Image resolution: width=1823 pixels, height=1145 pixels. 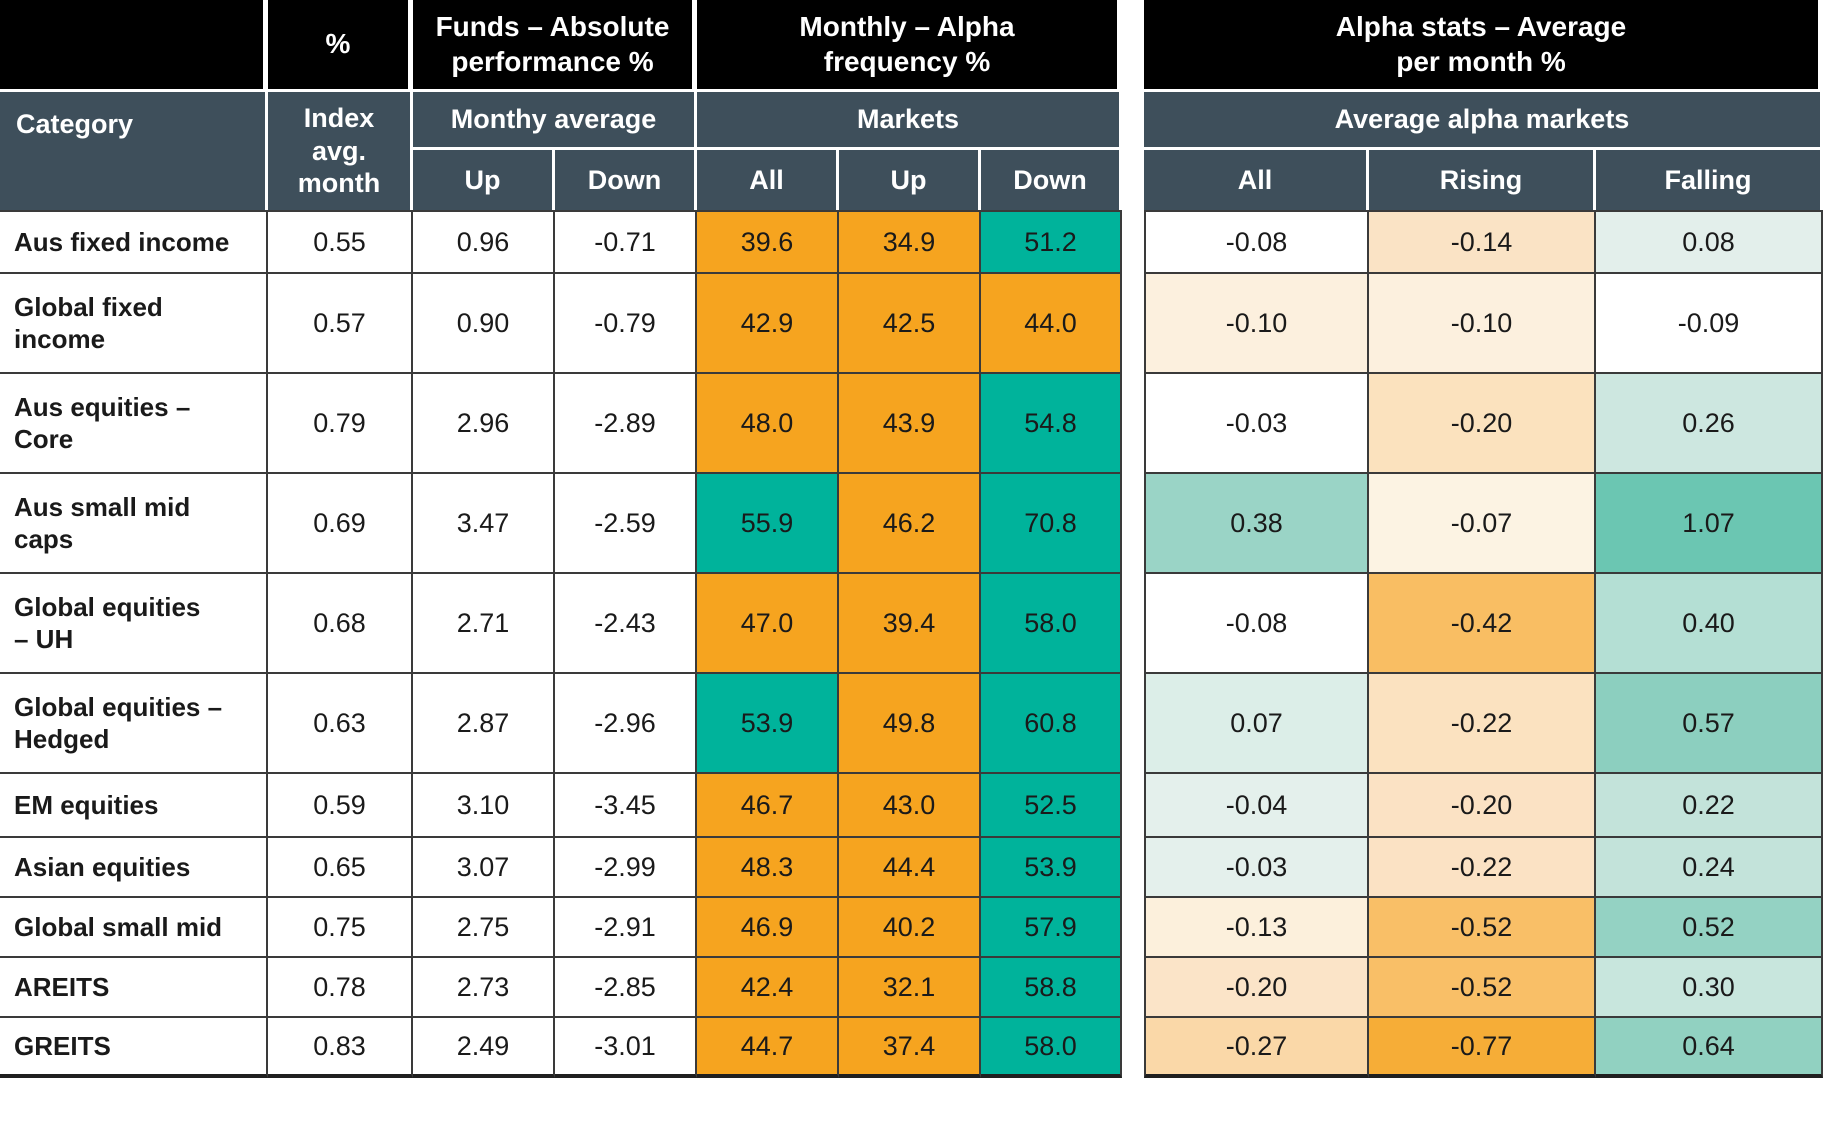 I want to click on value-cell: 54.8, so click(x=1051, y=424).